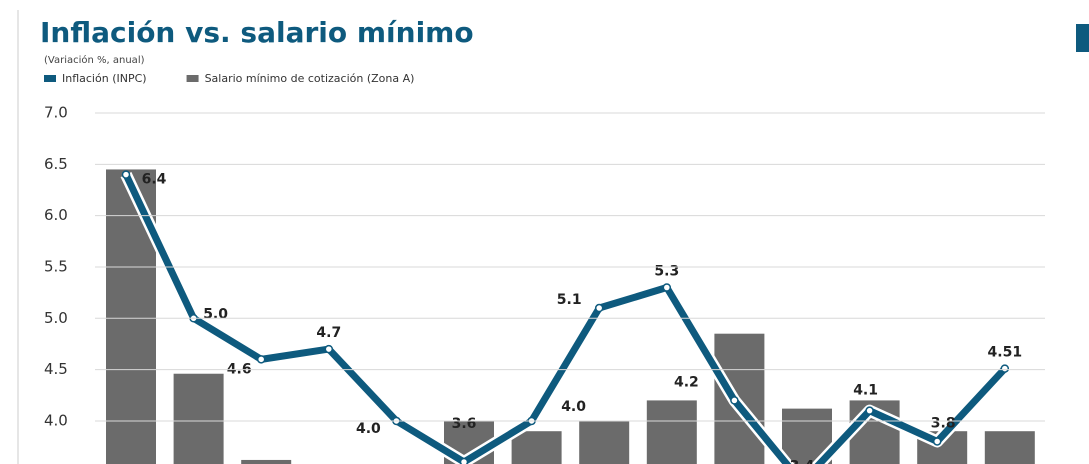 The width and height of the screenshot is (1089, 464). What do you see at coordinates (865, 391) in the screenshot?
I see `value-label: 4.1` at bounding box center [865, 391].